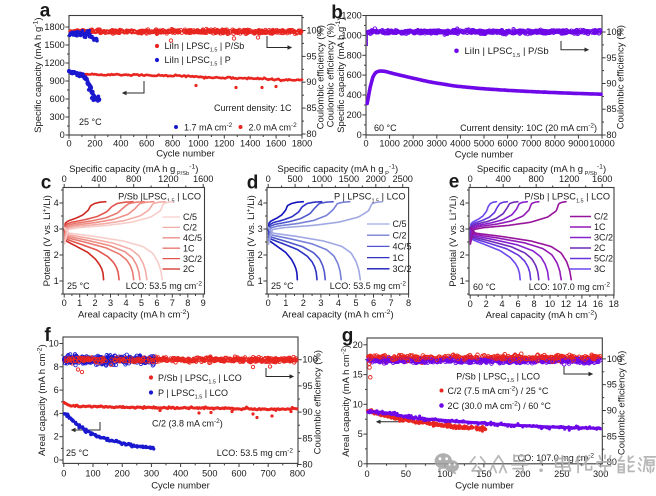  Describe the element at coordinates (46, 183) in the screenshot. I see `svg-text: c` at that location.